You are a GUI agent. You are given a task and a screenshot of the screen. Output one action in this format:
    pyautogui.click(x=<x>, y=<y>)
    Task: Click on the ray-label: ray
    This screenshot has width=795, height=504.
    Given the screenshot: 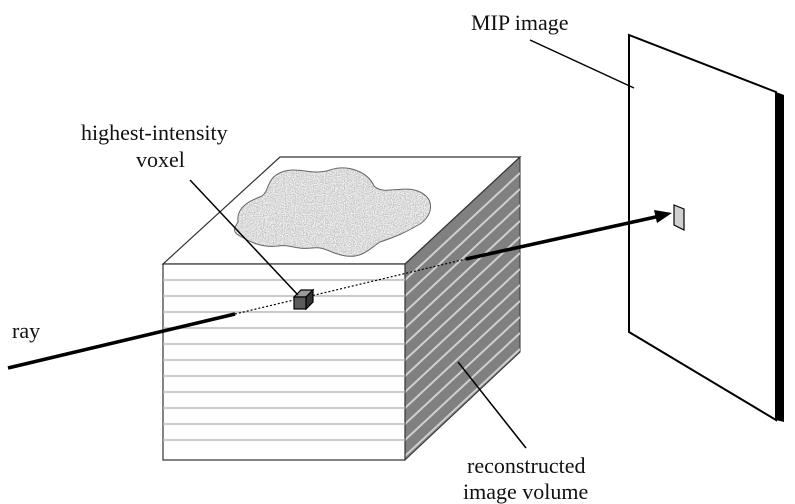 What is the action you would take?
    pyautogui.click(x=26, y=330)
    